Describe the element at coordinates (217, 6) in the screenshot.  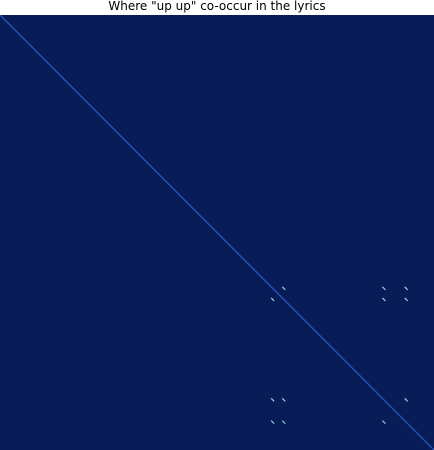
I see `chart-title: Where "up up" co-occur in the lyrics` at that location.